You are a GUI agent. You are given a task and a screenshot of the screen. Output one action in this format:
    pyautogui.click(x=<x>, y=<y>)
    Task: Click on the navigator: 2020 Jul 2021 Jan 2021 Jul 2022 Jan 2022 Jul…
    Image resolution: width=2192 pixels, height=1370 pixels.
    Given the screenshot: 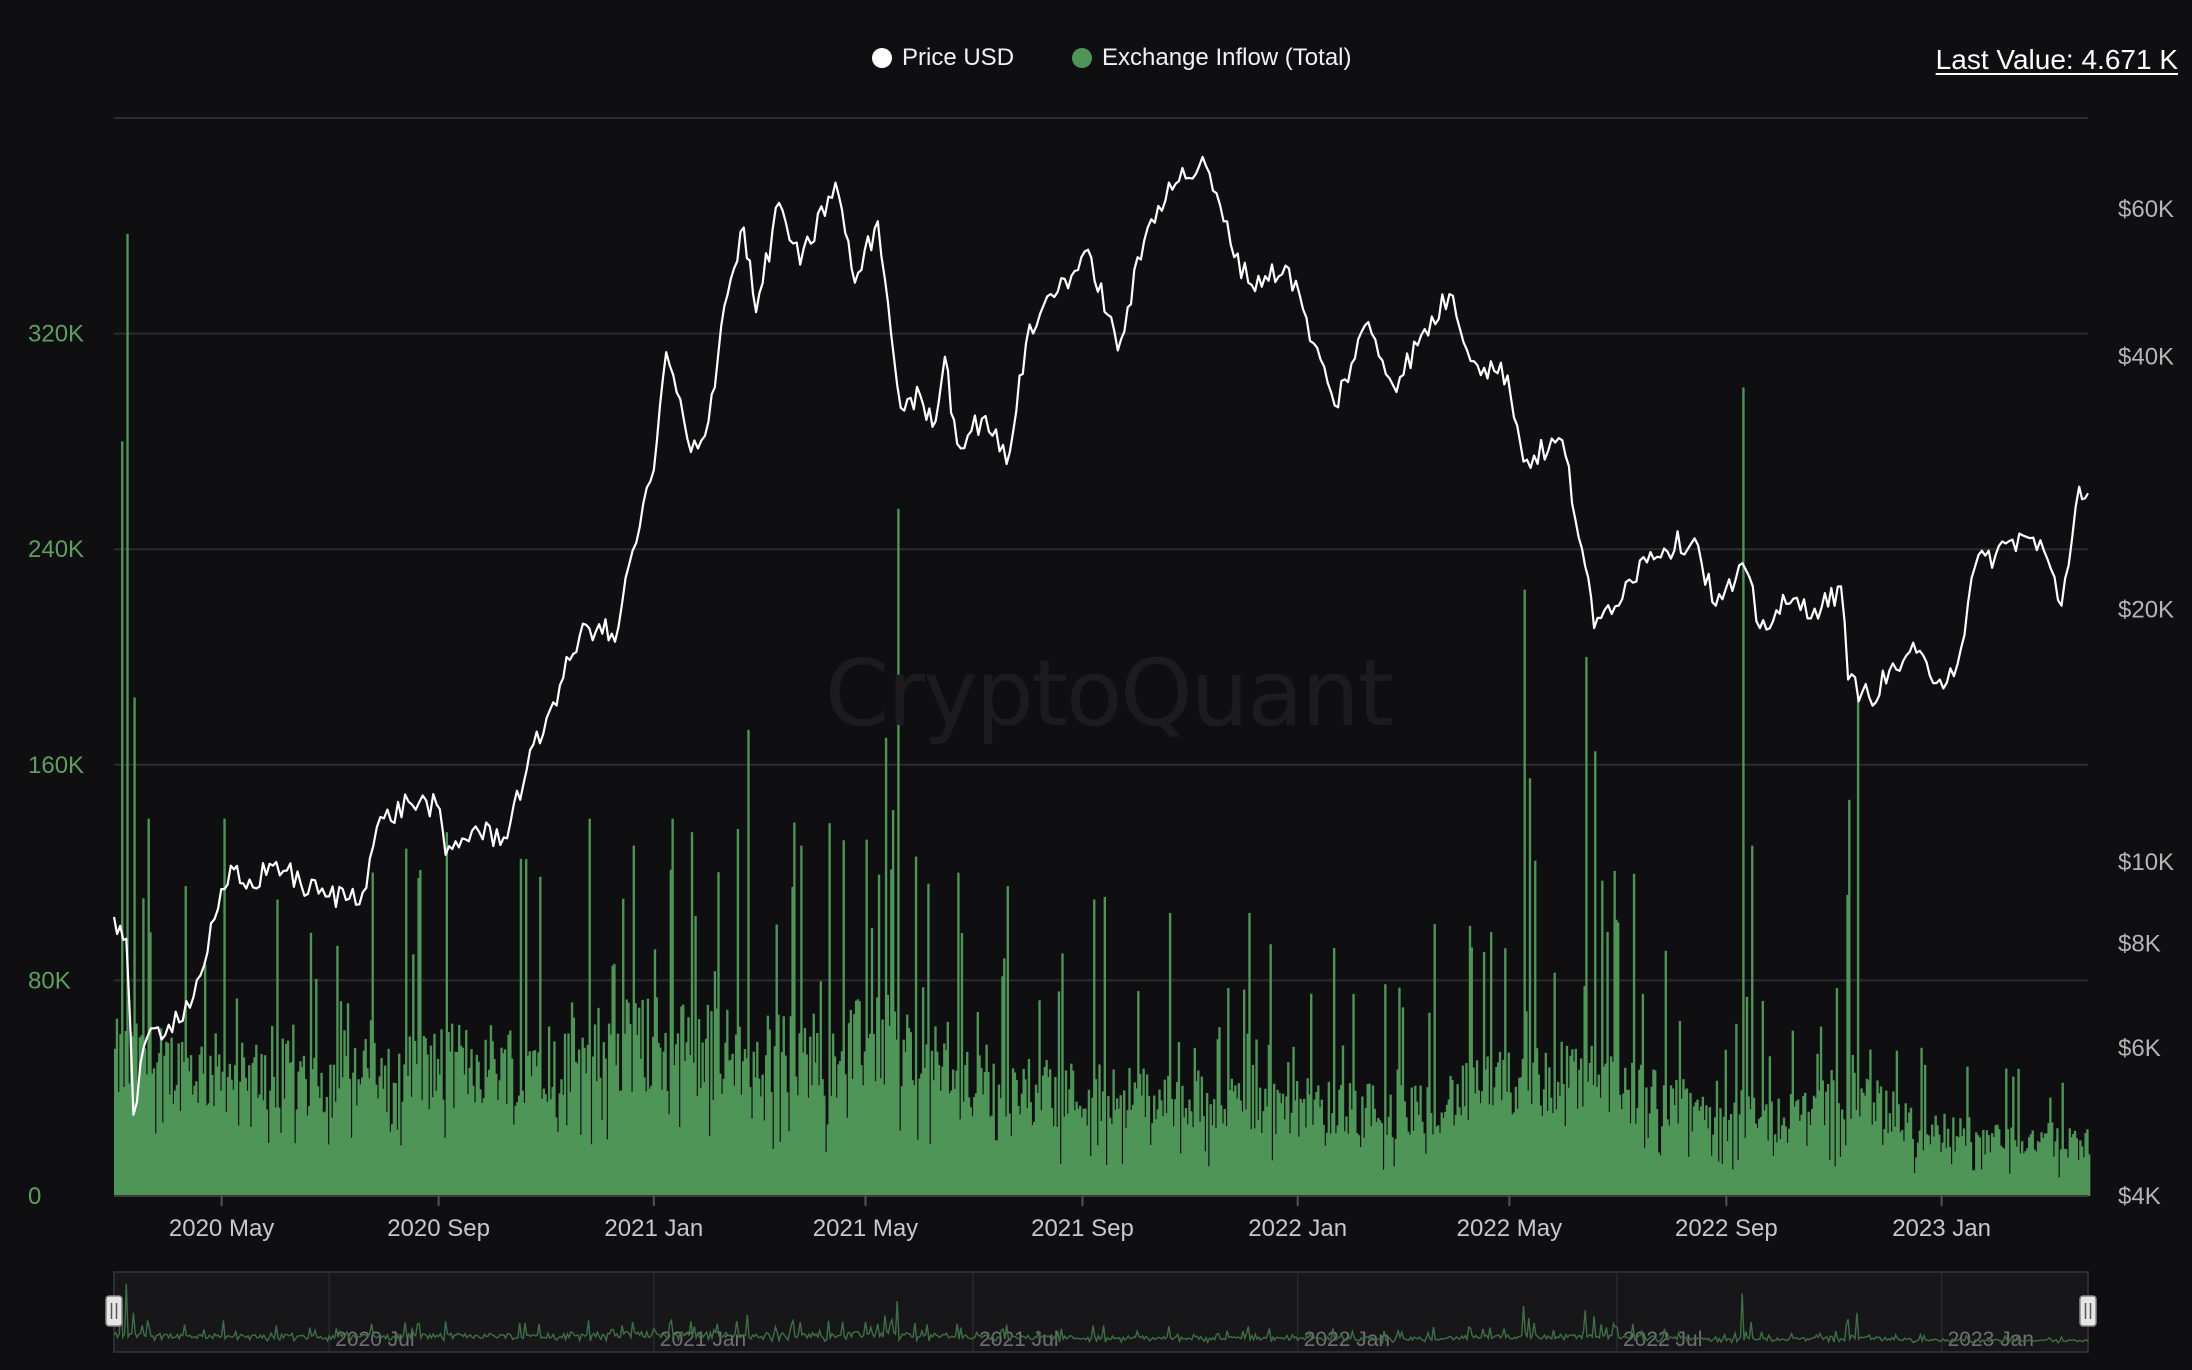 What is the action you would take?
    pyautogui.click(x=1101, y=1312)
    